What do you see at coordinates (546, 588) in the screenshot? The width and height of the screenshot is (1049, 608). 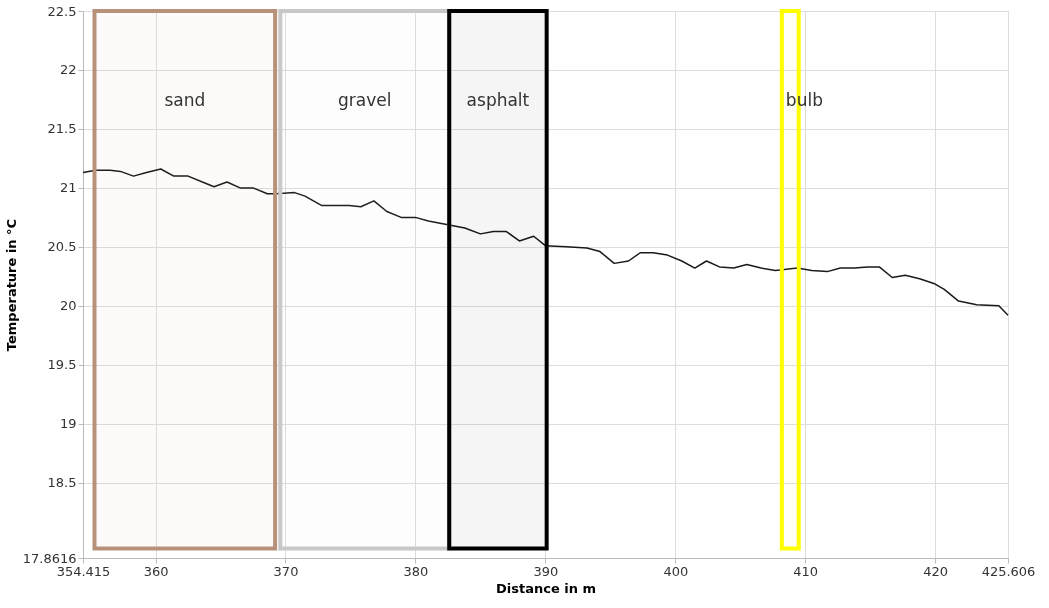 I see `x-axis-title: Distance in m` at bounding box center [546, 588].